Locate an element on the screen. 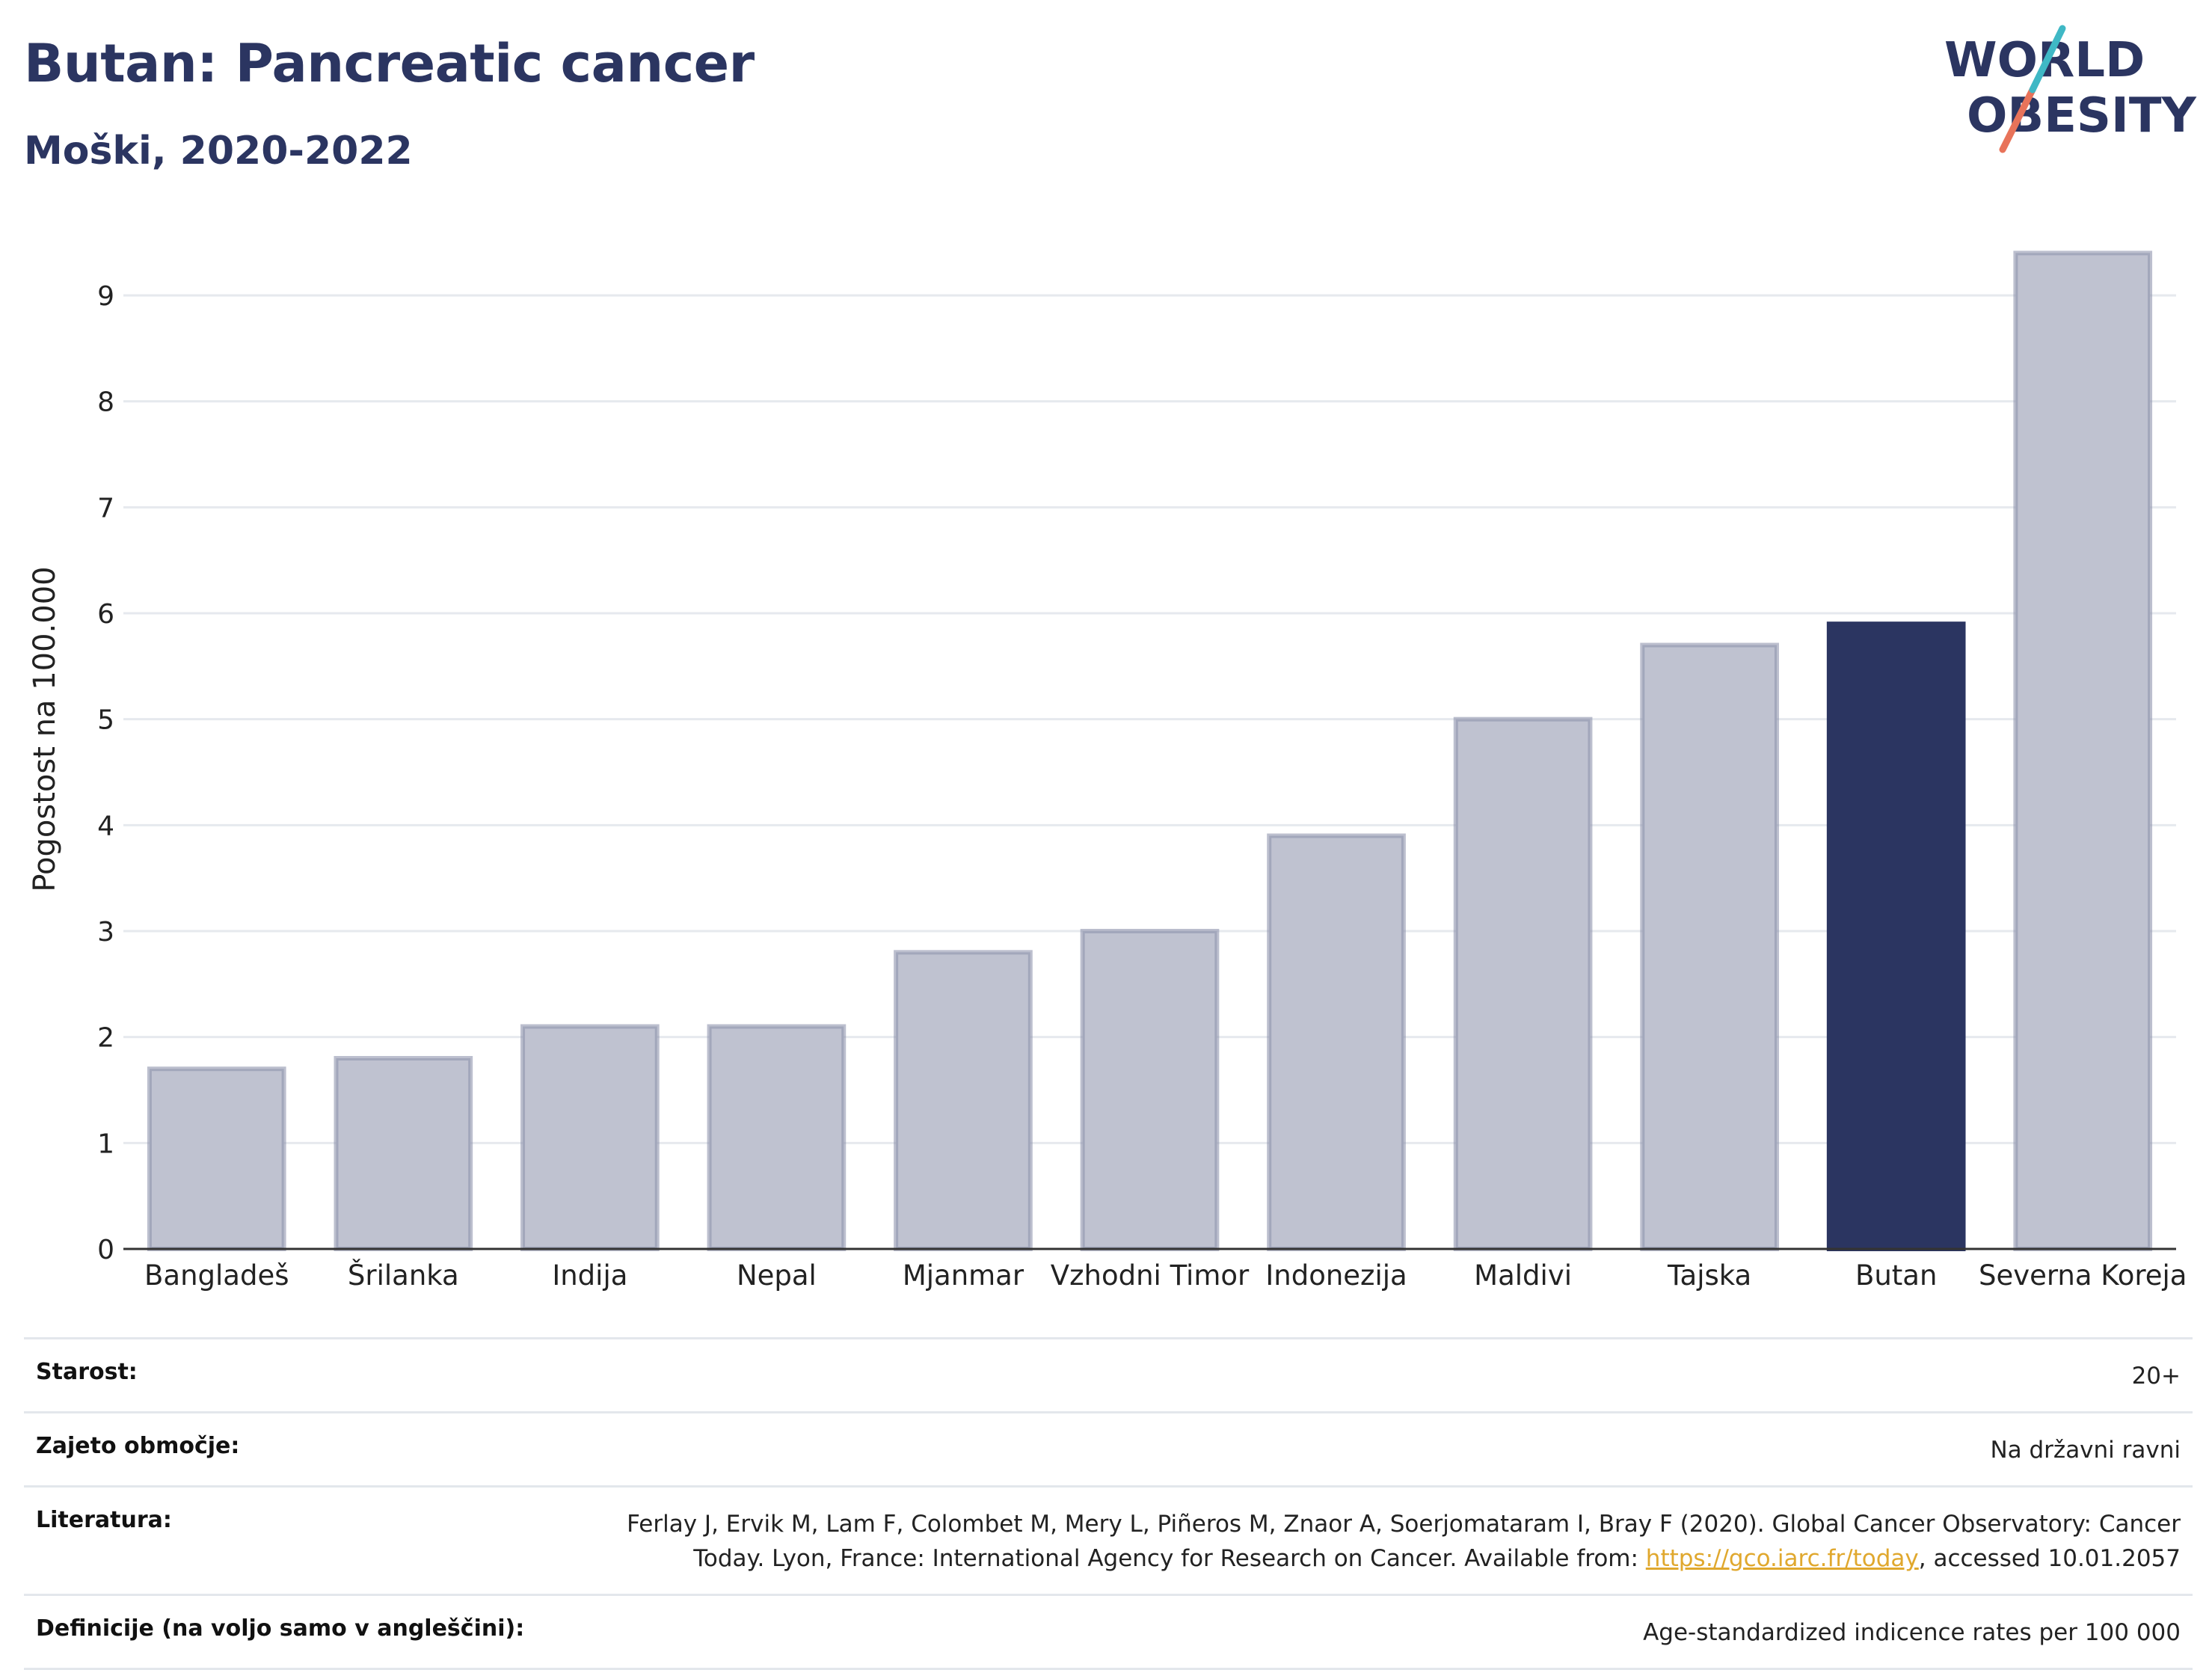 The width and height of the screenshot is (2212, 1670). coverage-value: Na državni ravni is located at coordinates (2085, 1450).